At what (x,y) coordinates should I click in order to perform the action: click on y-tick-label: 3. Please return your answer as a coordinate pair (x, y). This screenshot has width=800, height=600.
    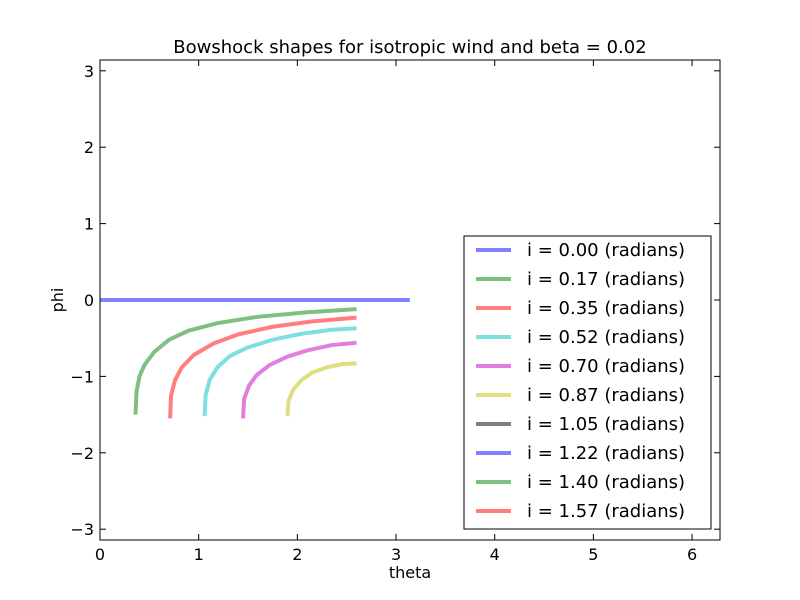
    Looking at the image, I should click on (89, 71).